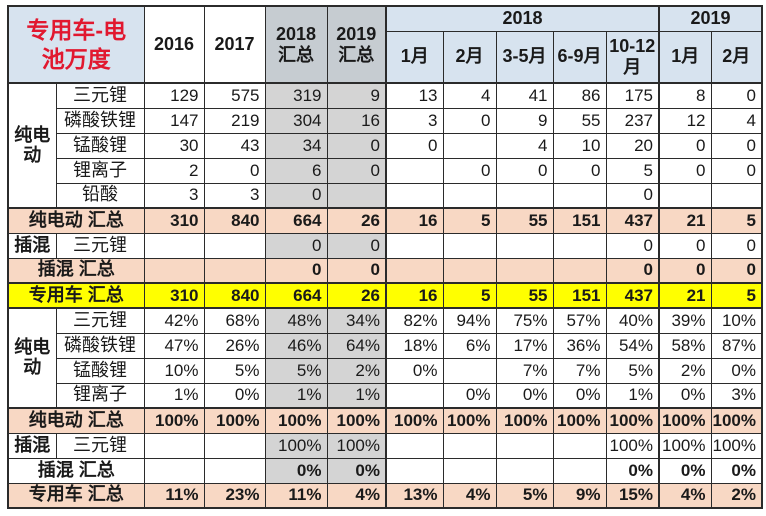 This screenshot has width=766, height=516. Describe the element at coordinates (736, 195) in the screenshot. I see `cell-2019-feb` at that location.